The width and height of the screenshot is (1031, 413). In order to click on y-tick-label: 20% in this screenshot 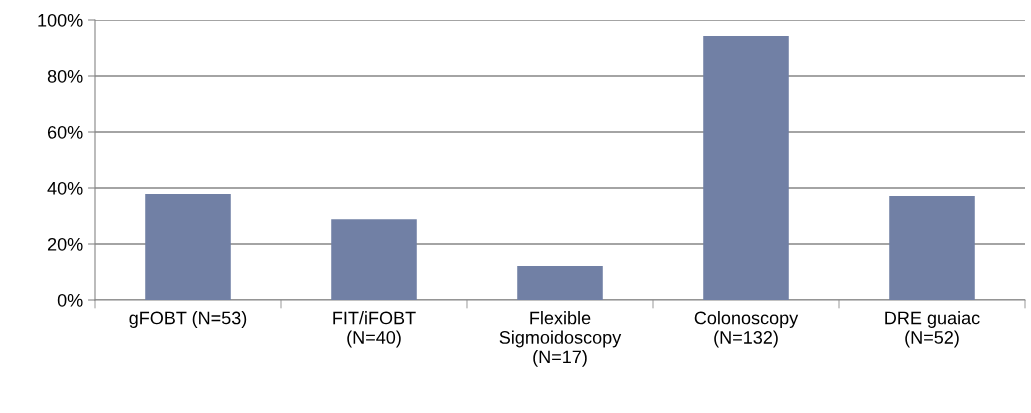, I will do `click(65, 244)`.